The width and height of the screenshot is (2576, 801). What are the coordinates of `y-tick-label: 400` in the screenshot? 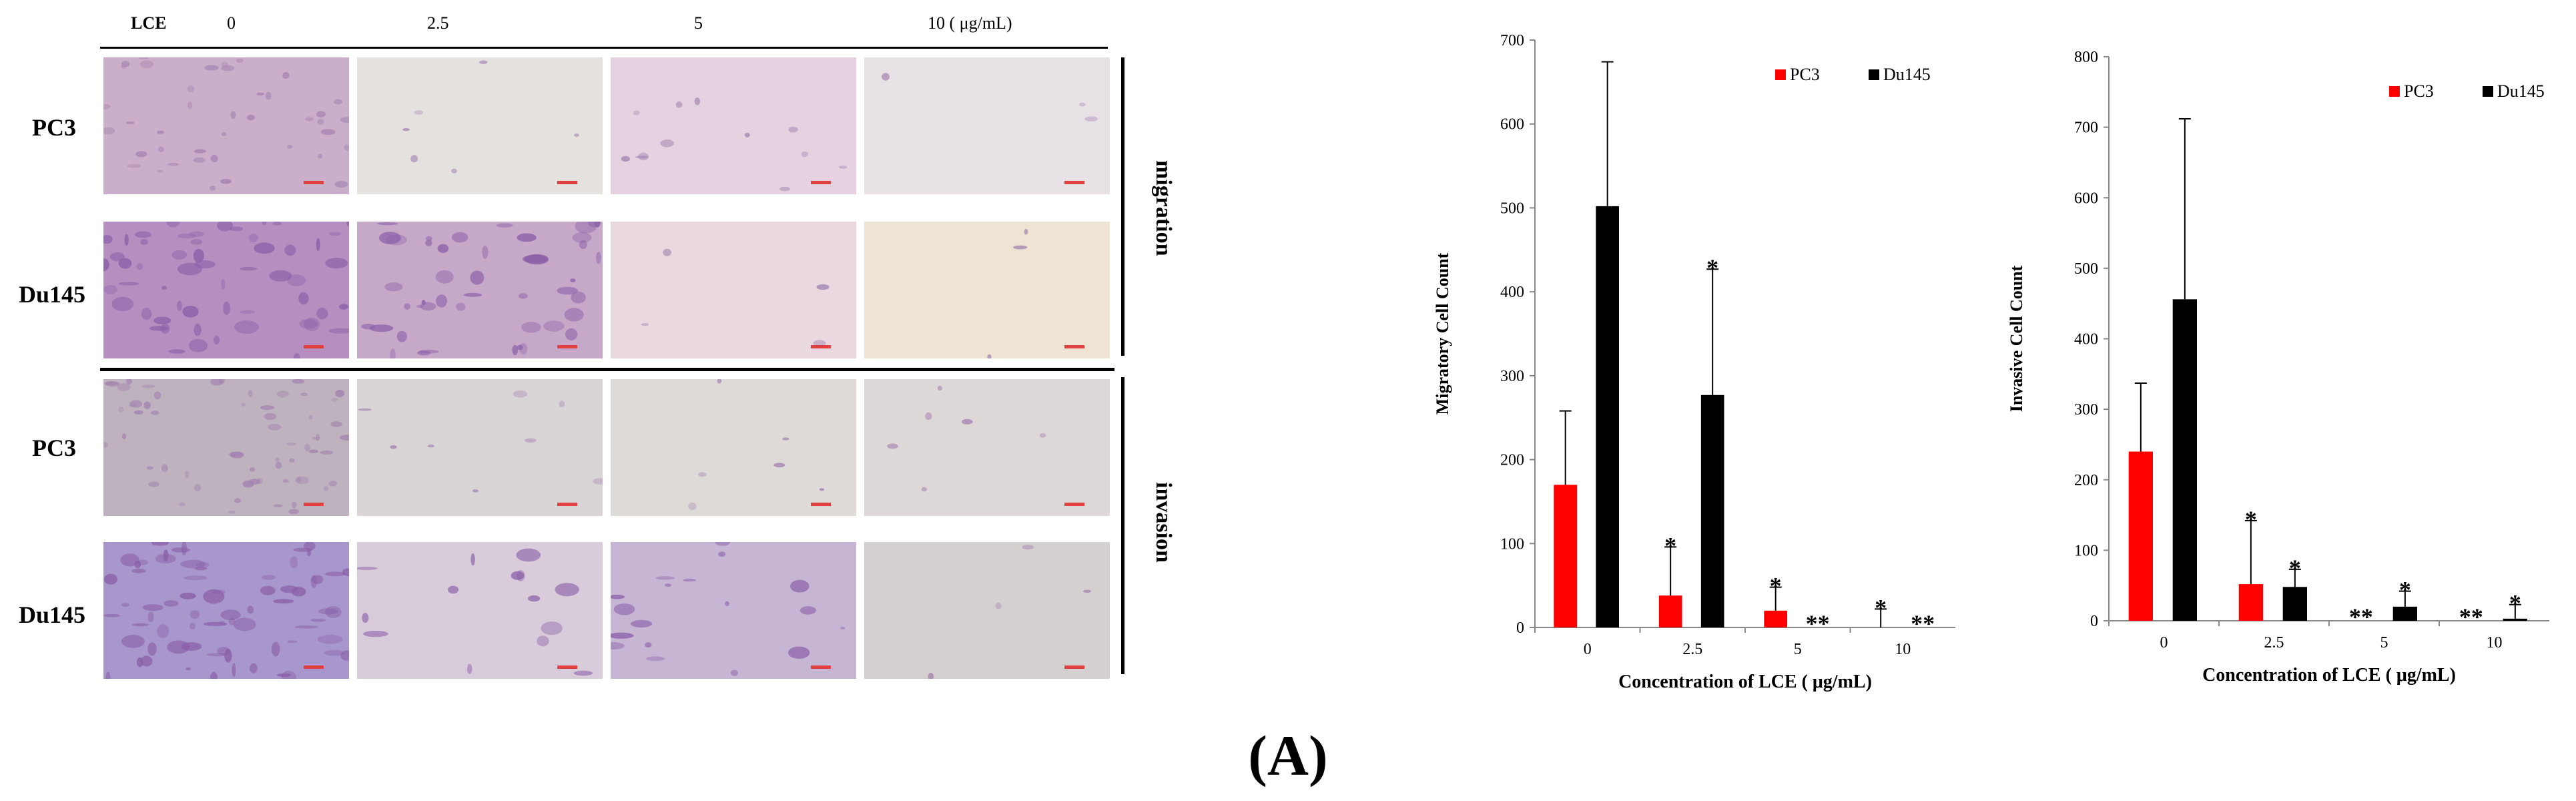 It's located at (1512, 292).